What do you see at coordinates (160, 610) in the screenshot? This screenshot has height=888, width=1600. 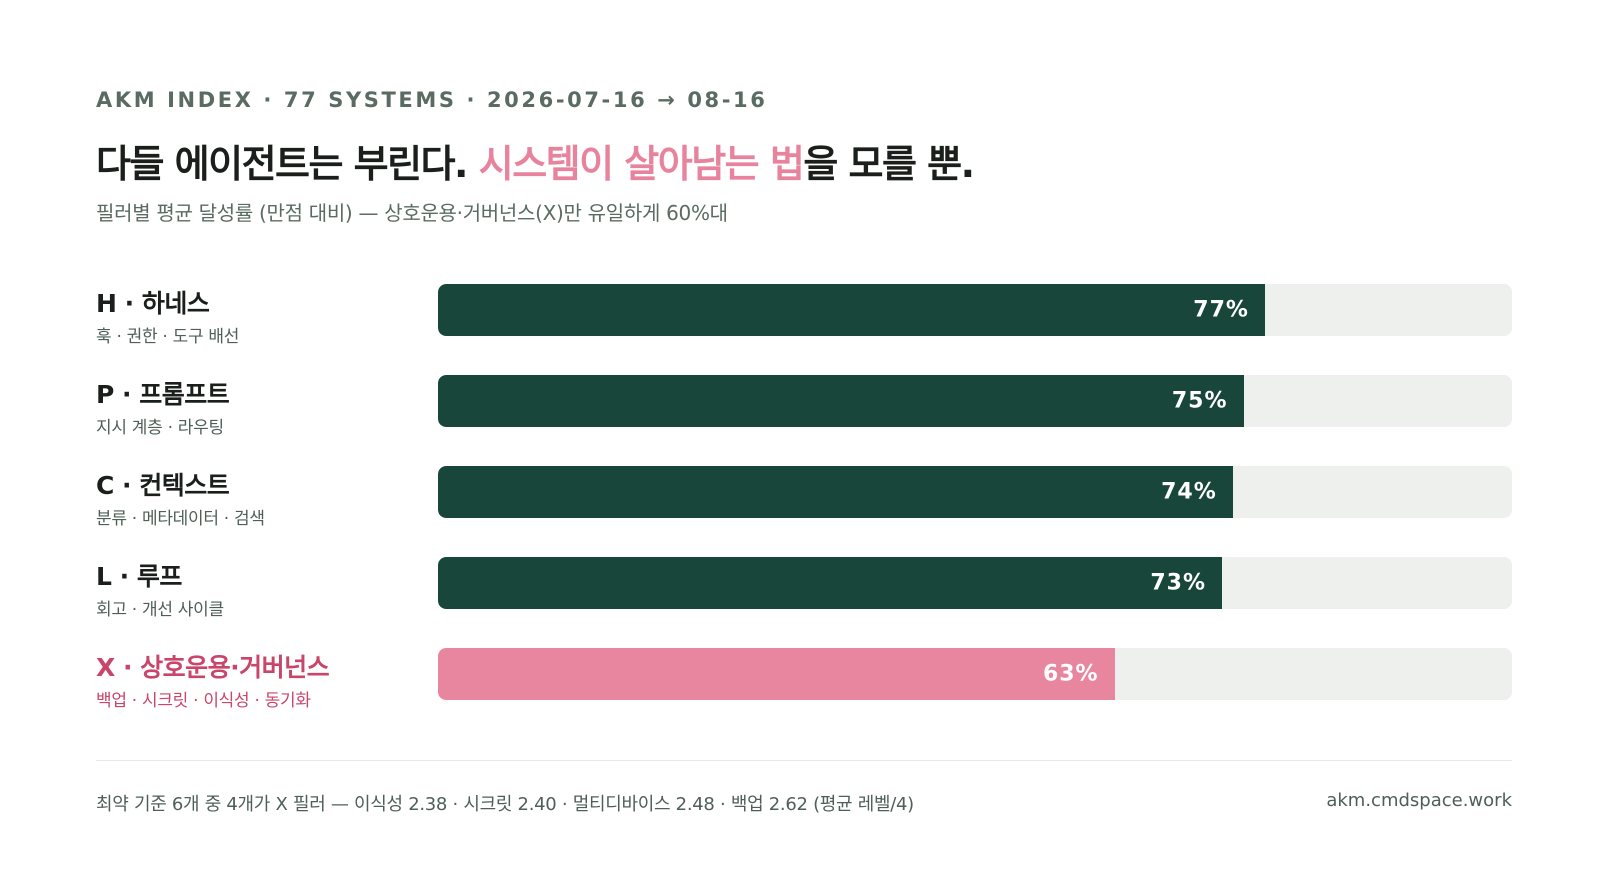 I see `category-description: 회고 · 개선 사이클` at bounding box center [160, 610].